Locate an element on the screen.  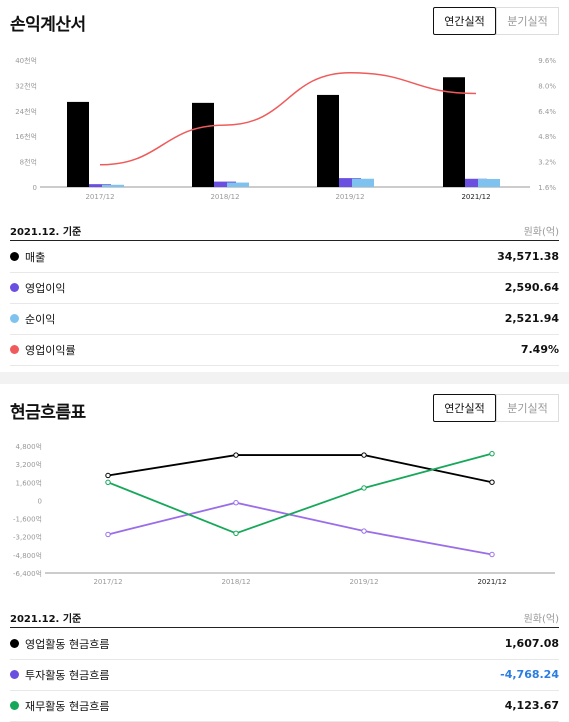
y-tick-label-left: 16천억 is located at coordinates (26, 136).